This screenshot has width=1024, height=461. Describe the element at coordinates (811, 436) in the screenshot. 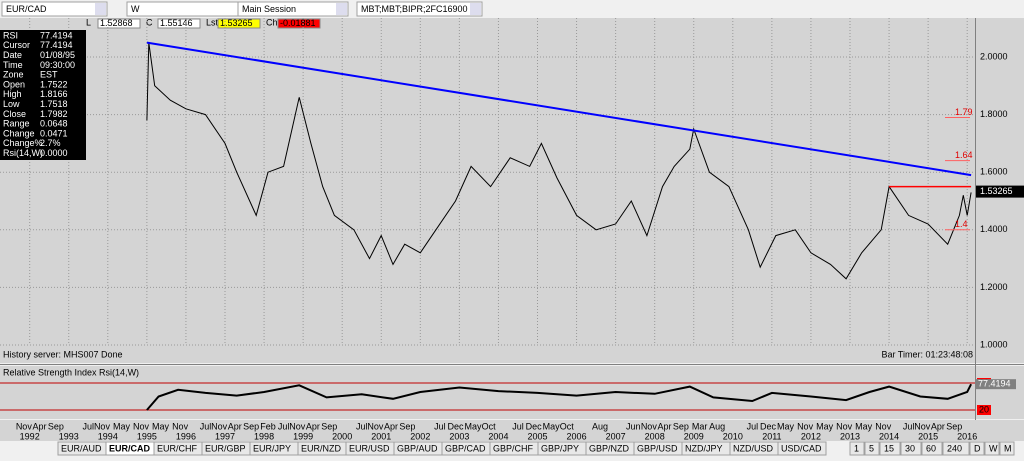

I see `year-label: 2012` at that location.